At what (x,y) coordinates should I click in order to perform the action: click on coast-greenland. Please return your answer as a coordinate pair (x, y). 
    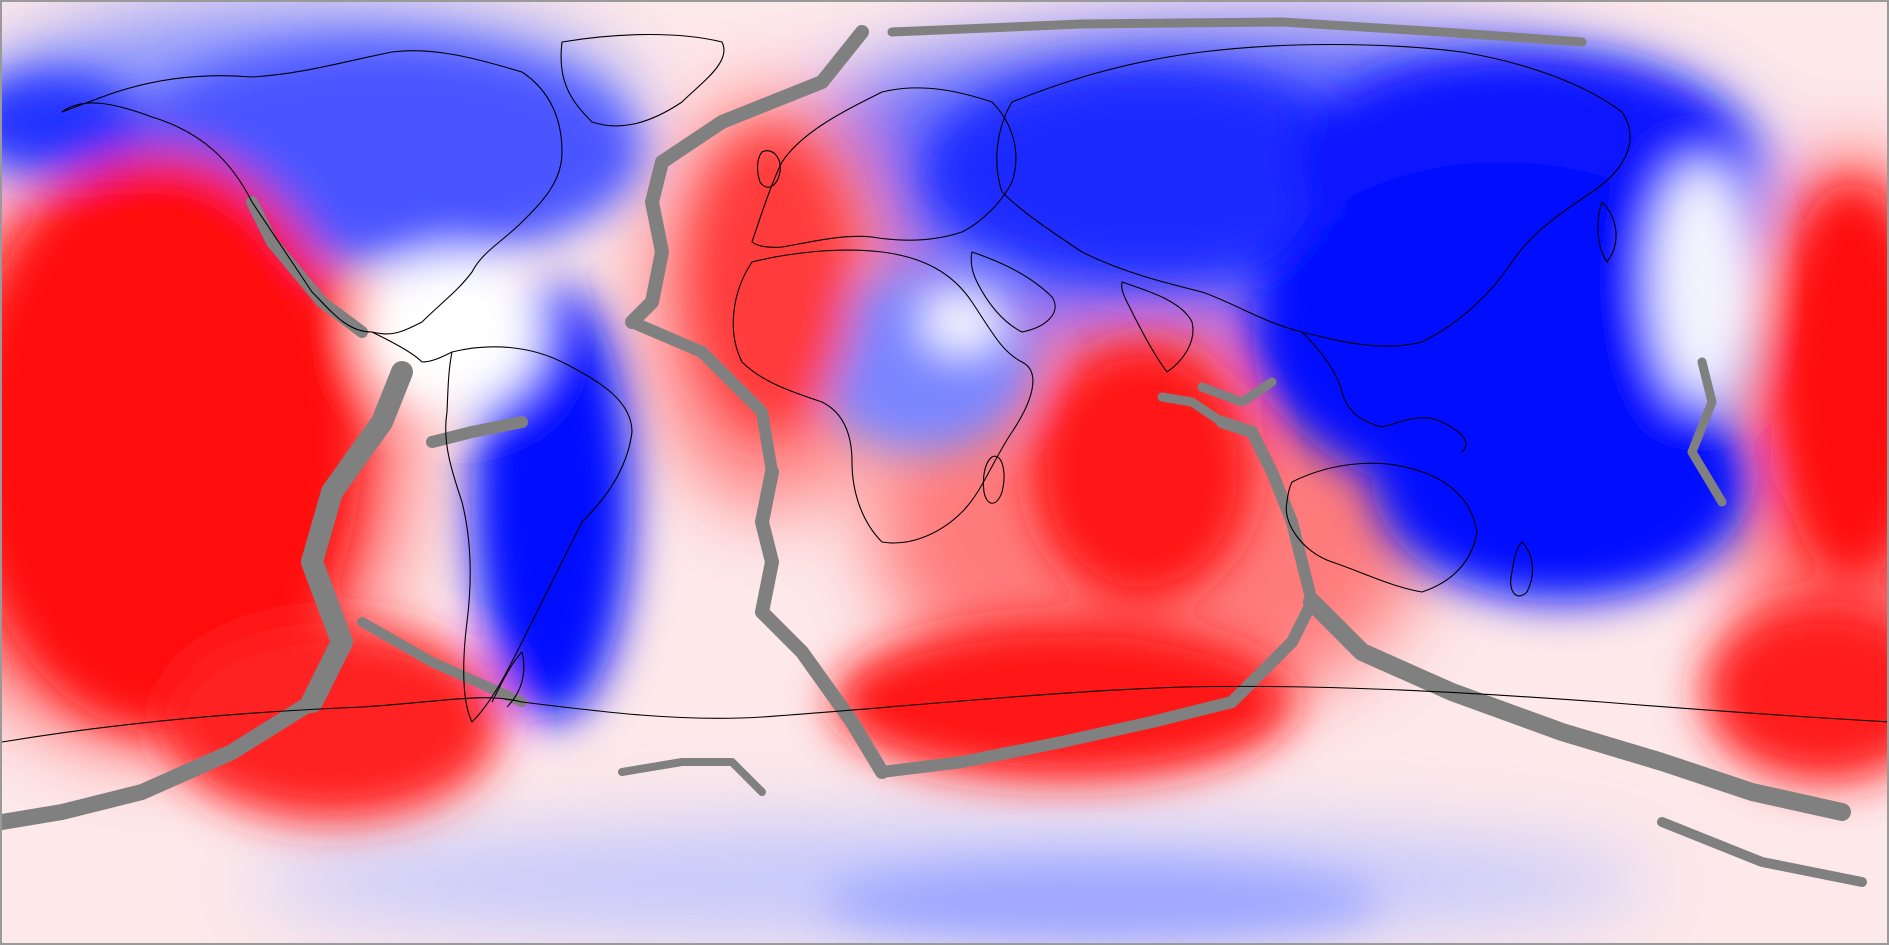
    Looking at the image, I should click on (642, 80).